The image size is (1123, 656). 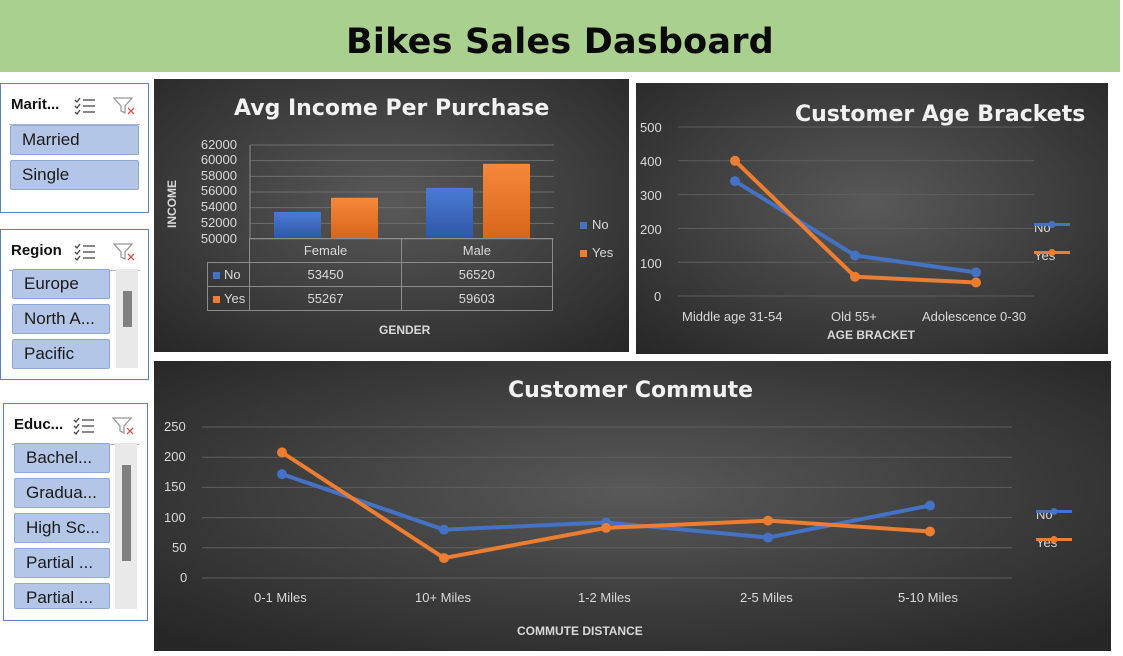 I want to click on slicer-header: Region, so click(x=74, y=254).